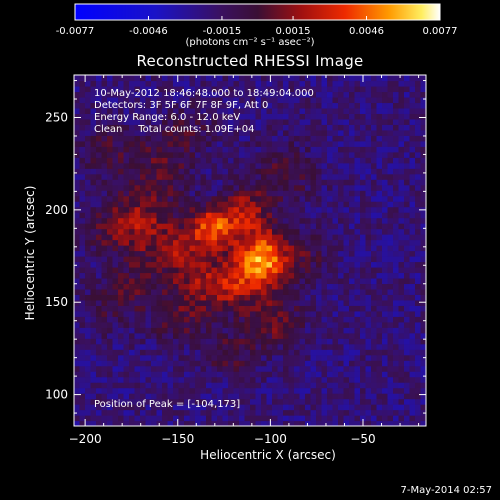 The width and height of the screenshot is (500, 500). I want to click on y-tick-label: 250, so click(56, 117).